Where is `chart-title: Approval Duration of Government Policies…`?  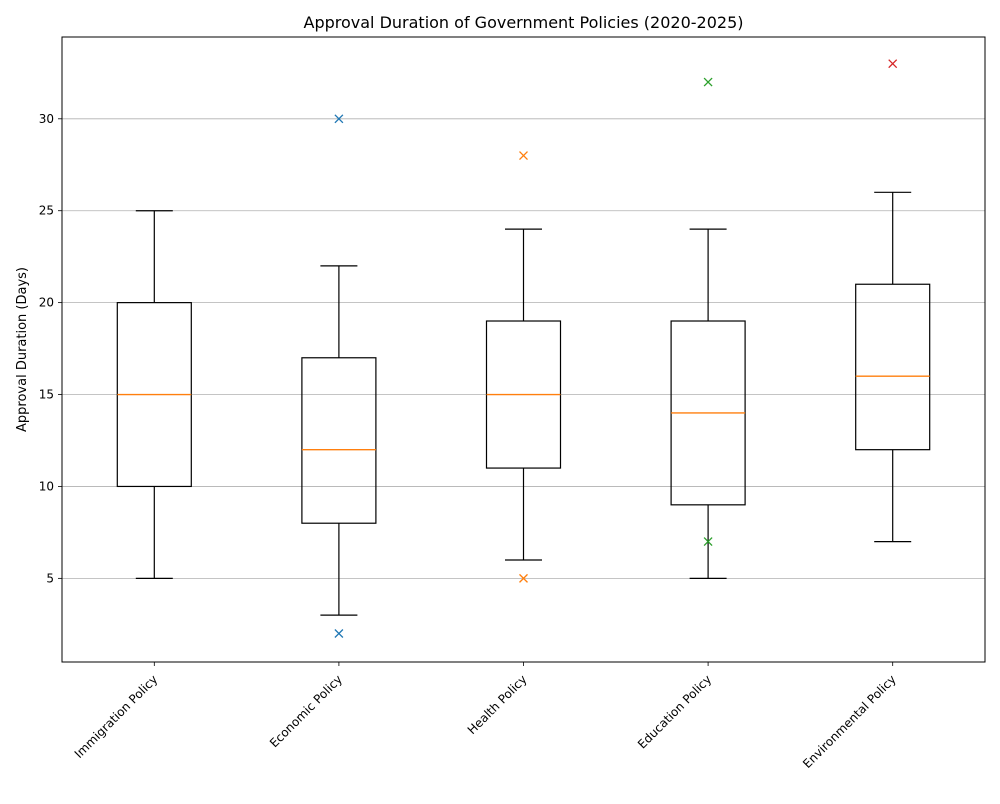
chart-title: Approval Duration of Government Policies… is located at coordinates (524, 22).